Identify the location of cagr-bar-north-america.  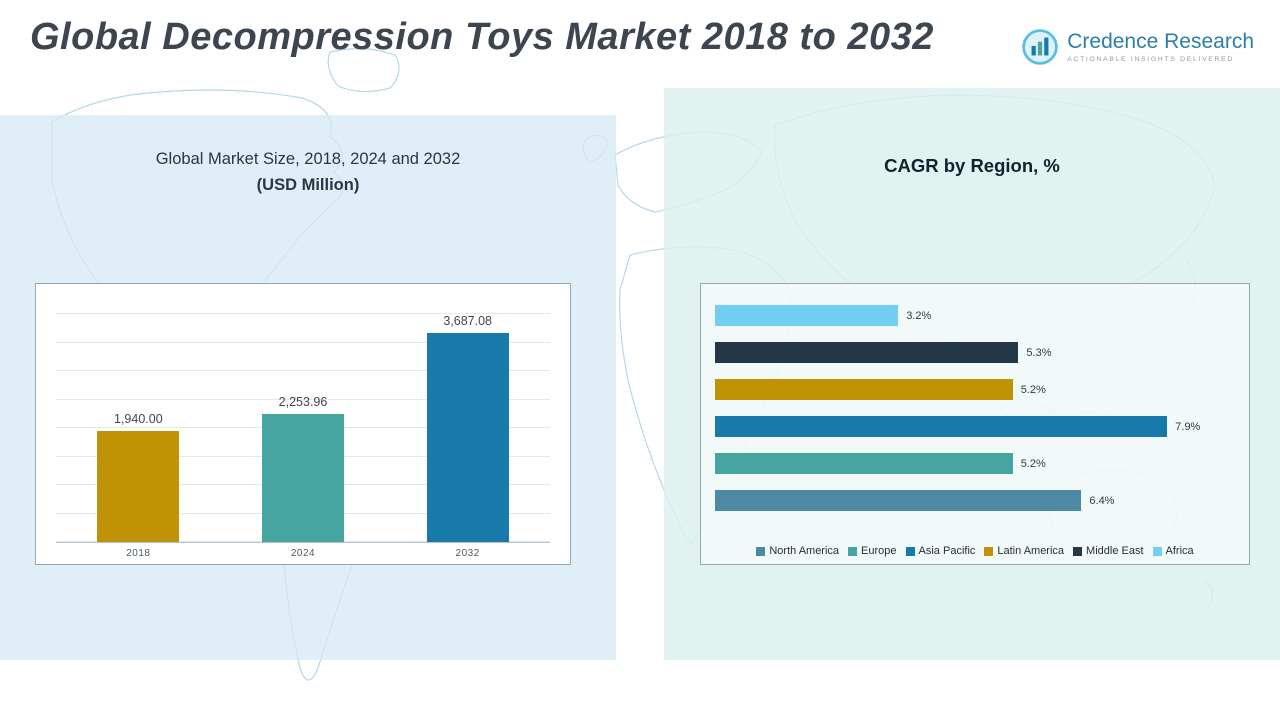
(898, 500).